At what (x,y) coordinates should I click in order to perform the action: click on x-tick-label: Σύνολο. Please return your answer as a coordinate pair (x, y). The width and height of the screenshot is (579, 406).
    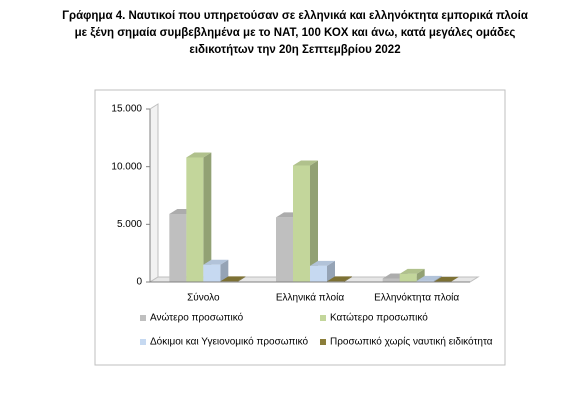
    Looking at the image, I should click on (203, 298).